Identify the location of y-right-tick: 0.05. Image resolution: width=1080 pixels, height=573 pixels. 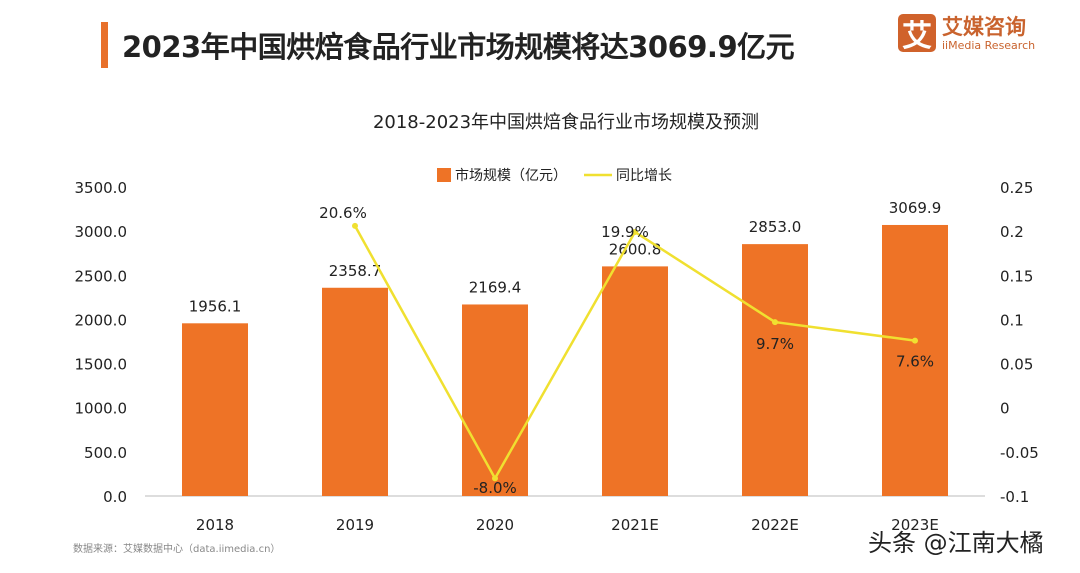
(1016, 365).